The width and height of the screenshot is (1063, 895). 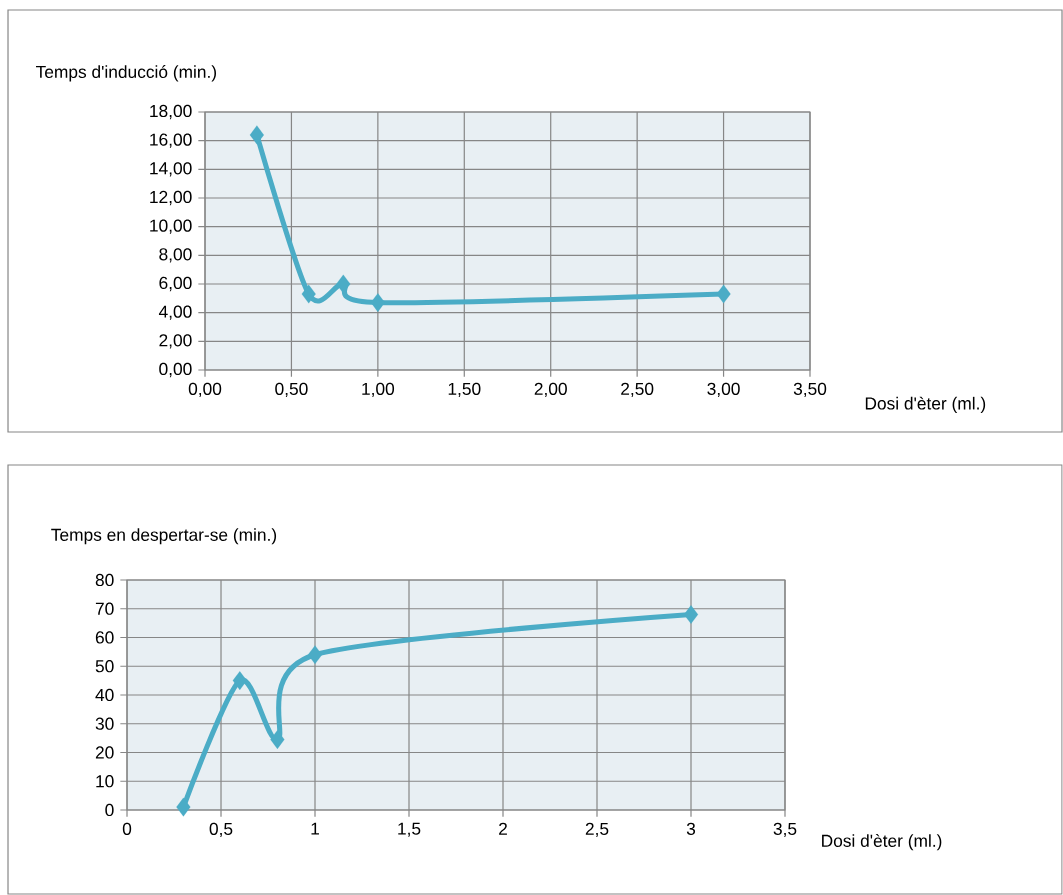 I want to click on y-tick-label: 14,00, so click(x=171, y=169).